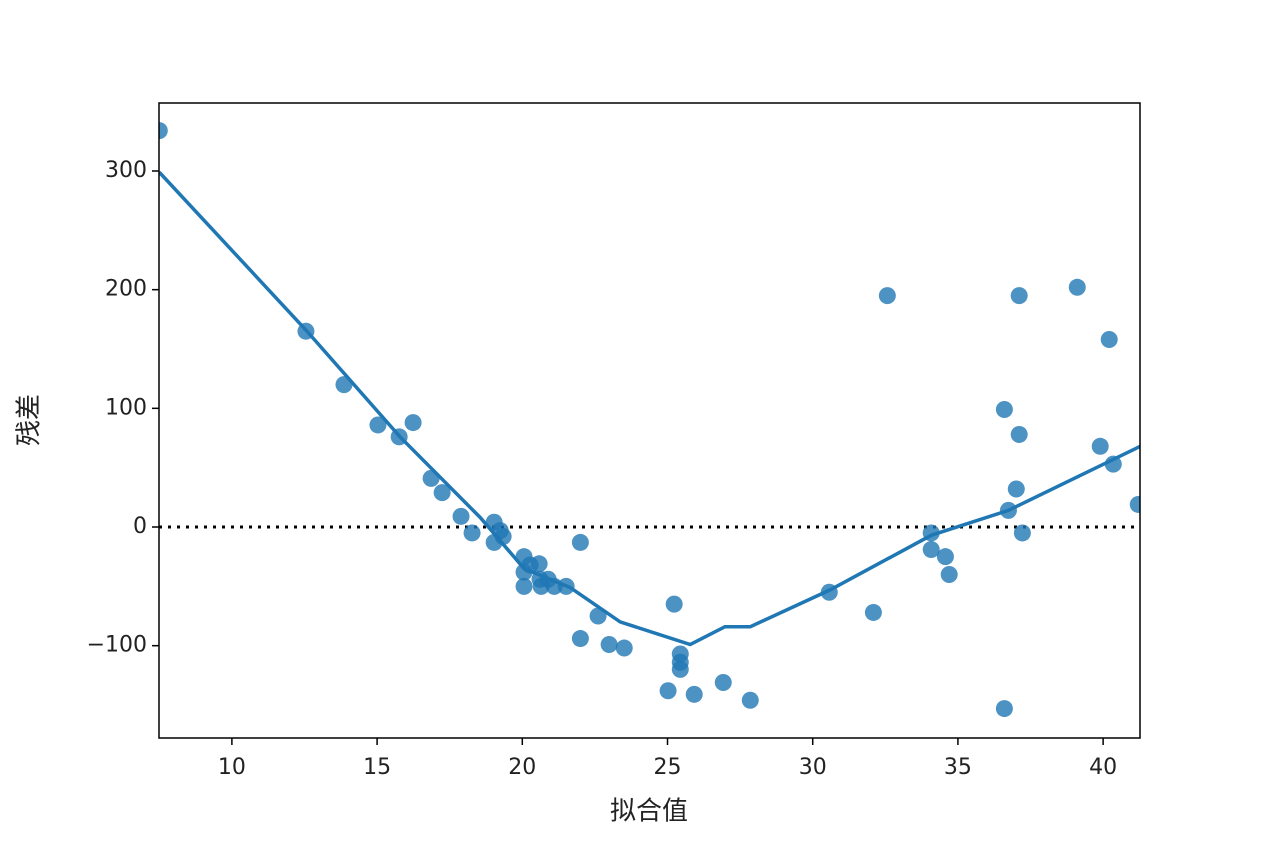  Describe the element at coordinates (140, 526) in the screenshot. I see `y-tick-label: 0` at that location.